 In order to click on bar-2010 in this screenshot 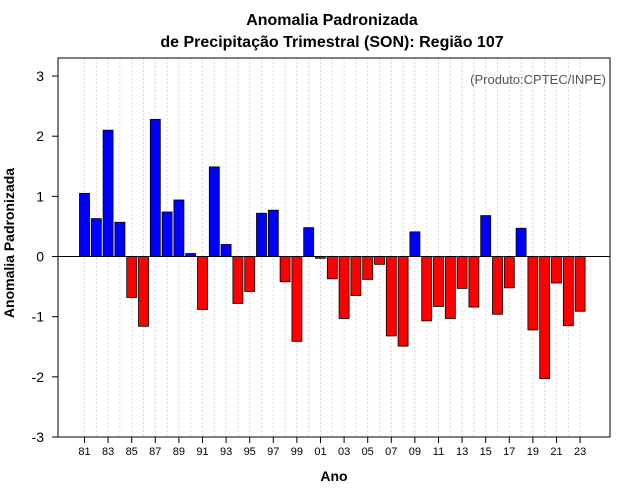, I will do `click(427, 289)`.